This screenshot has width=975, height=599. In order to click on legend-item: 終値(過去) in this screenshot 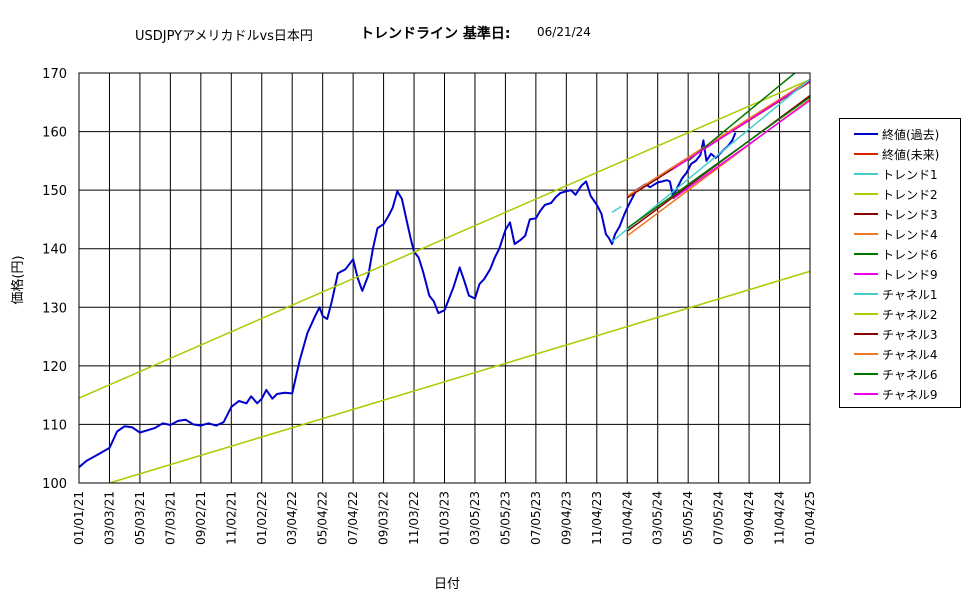, I will do `click(900, 134)`.